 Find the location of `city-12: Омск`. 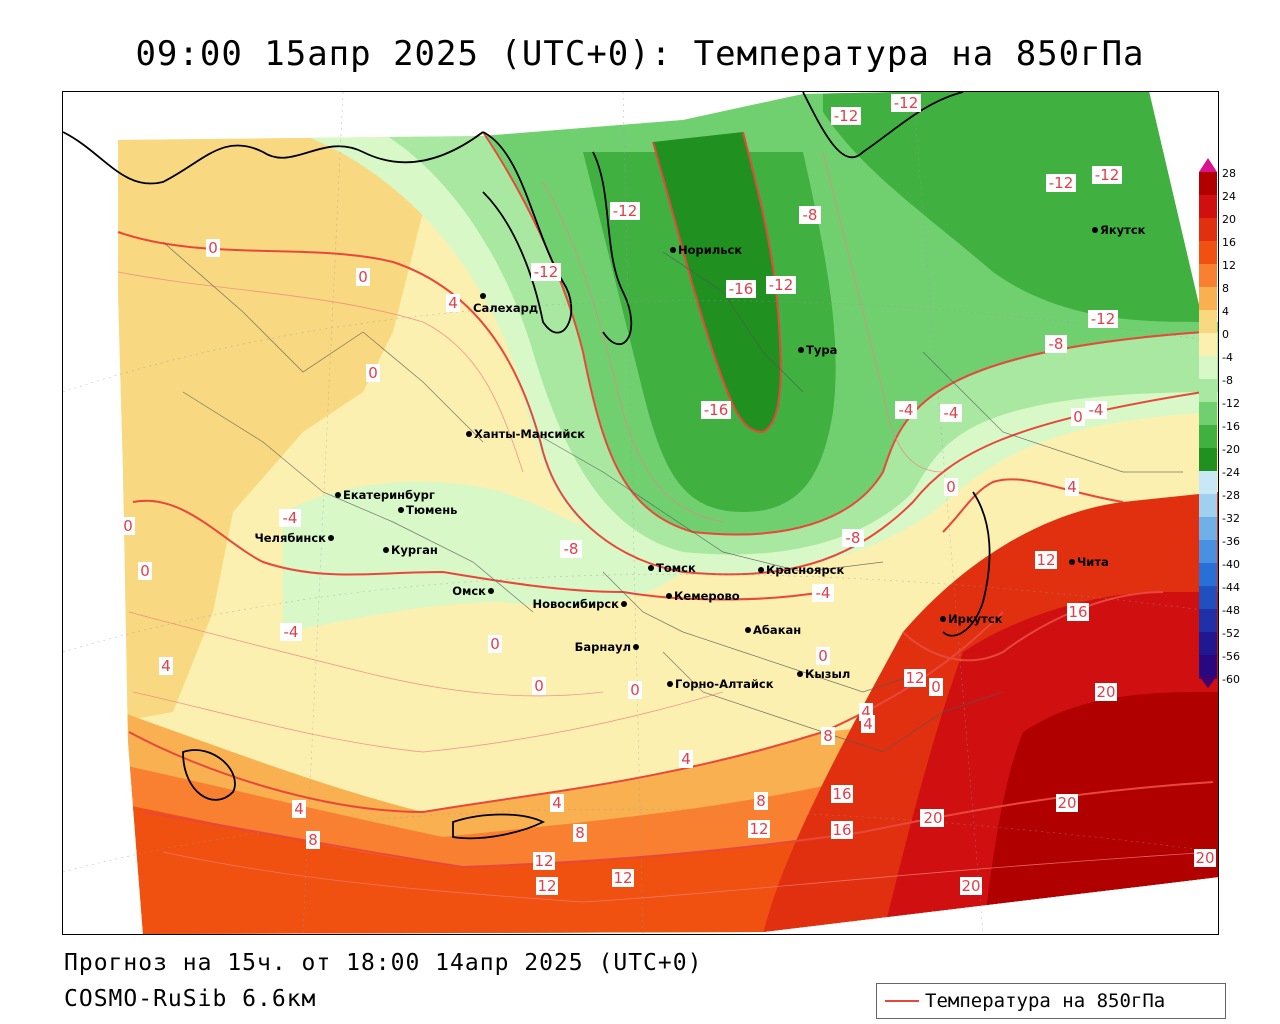

city-12: Омск is located at coordinates (473, 591).